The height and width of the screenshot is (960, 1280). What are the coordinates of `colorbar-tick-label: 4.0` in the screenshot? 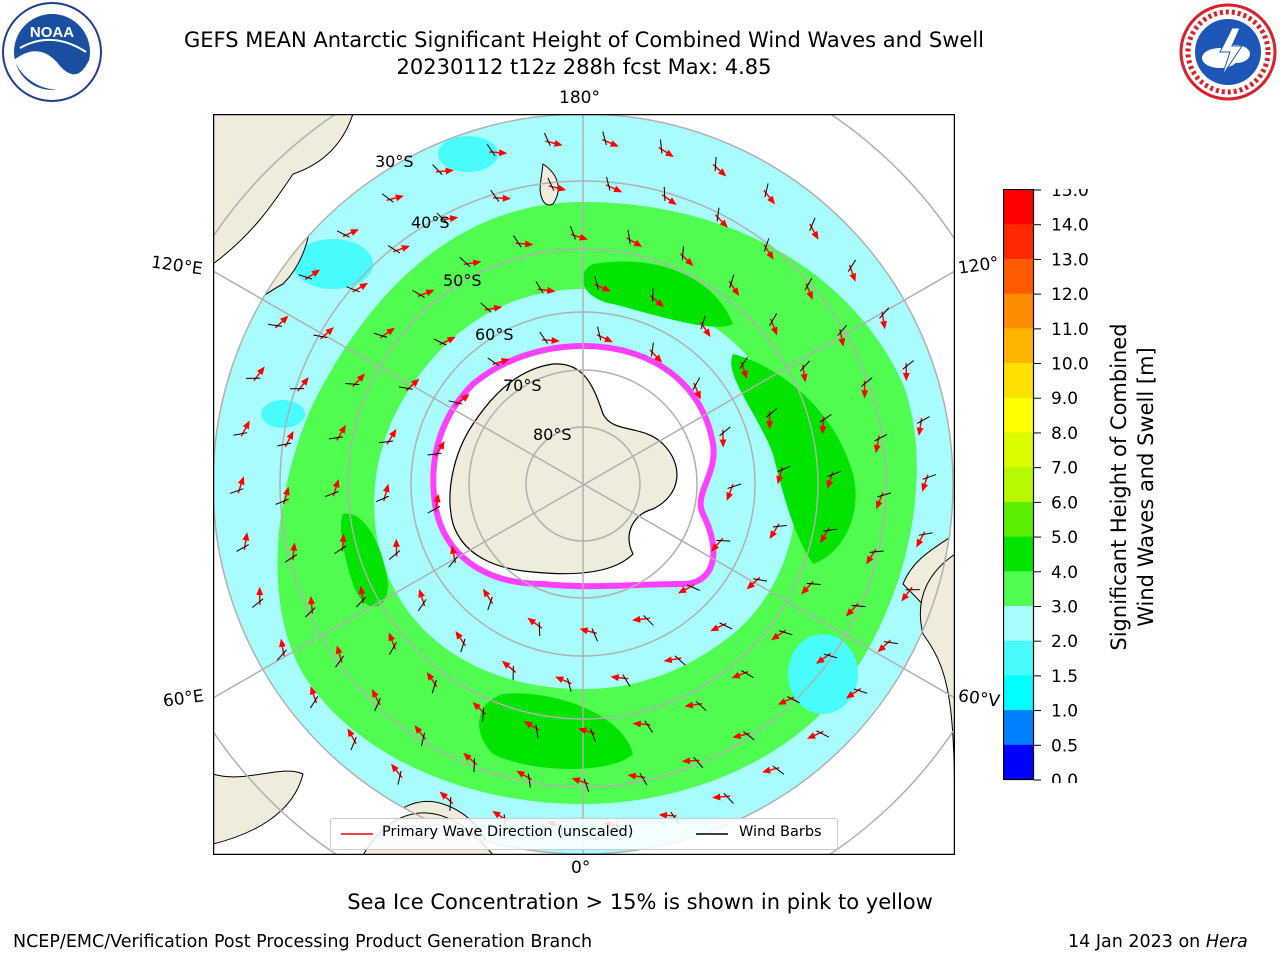 It's located at (1064, 573).